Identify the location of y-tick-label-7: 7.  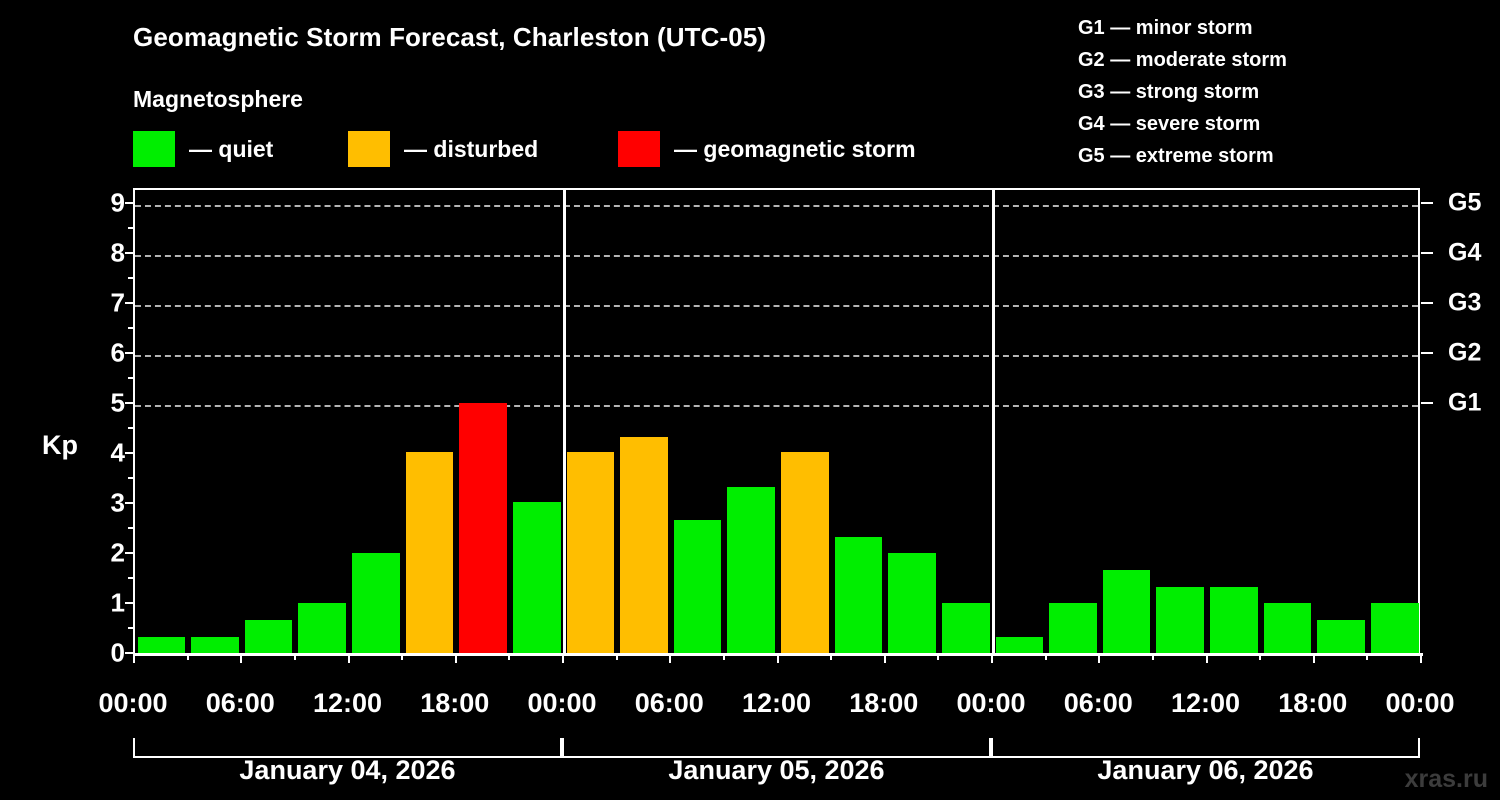
(117, 302).